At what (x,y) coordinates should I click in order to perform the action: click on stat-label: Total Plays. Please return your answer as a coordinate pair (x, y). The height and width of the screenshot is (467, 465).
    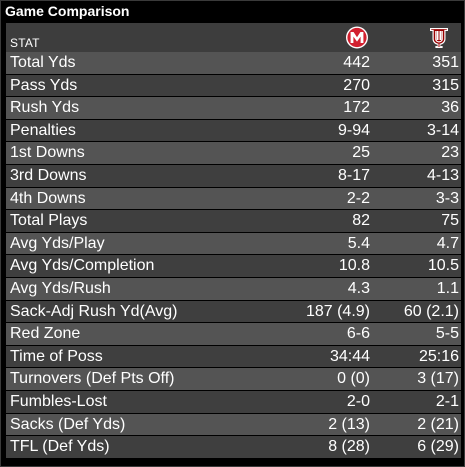
    Looking at the image, I should click on (49, 221).